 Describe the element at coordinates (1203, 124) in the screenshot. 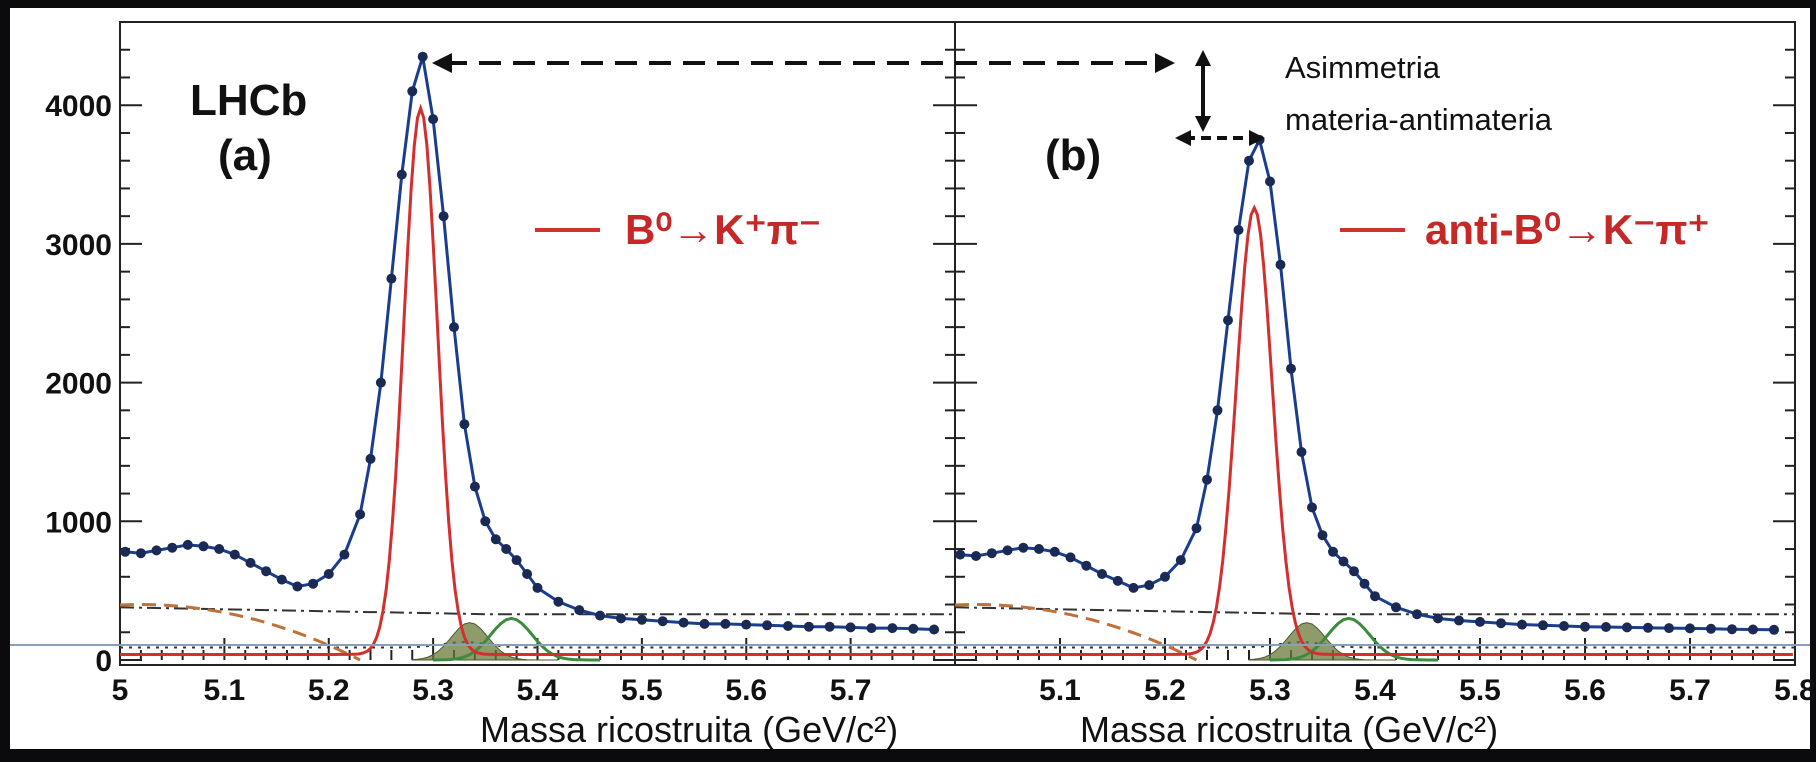

I see `asymmetry-arrow-down` at that location.